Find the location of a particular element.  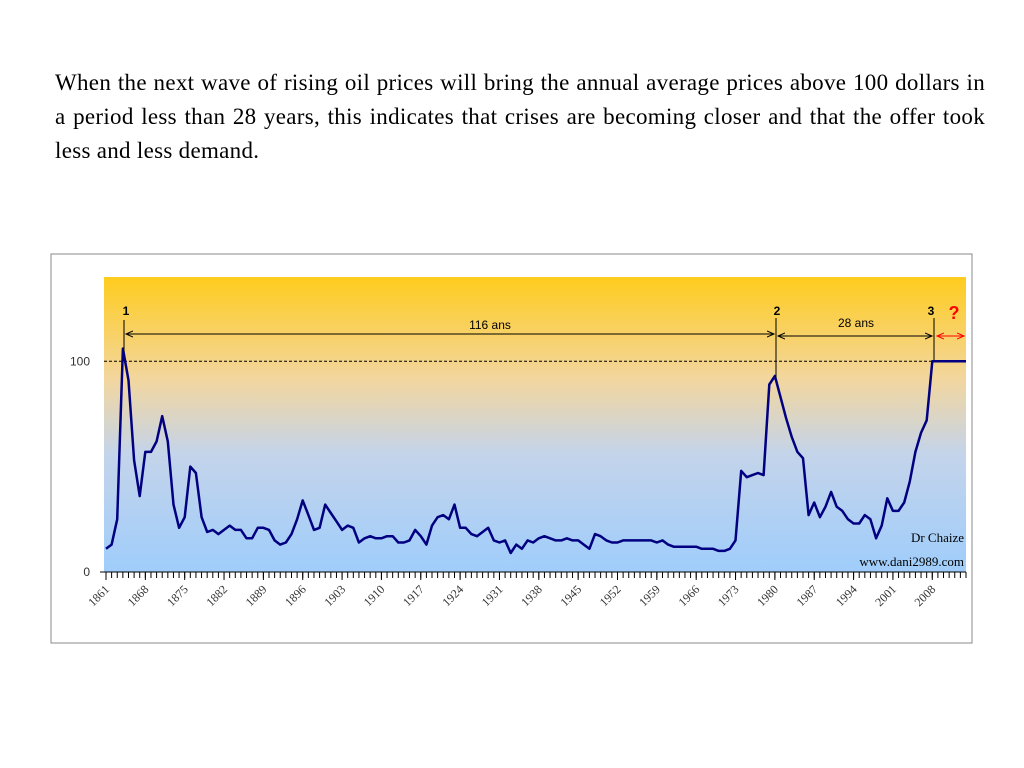

annotation: 1 is located at coordinates (126, 311).